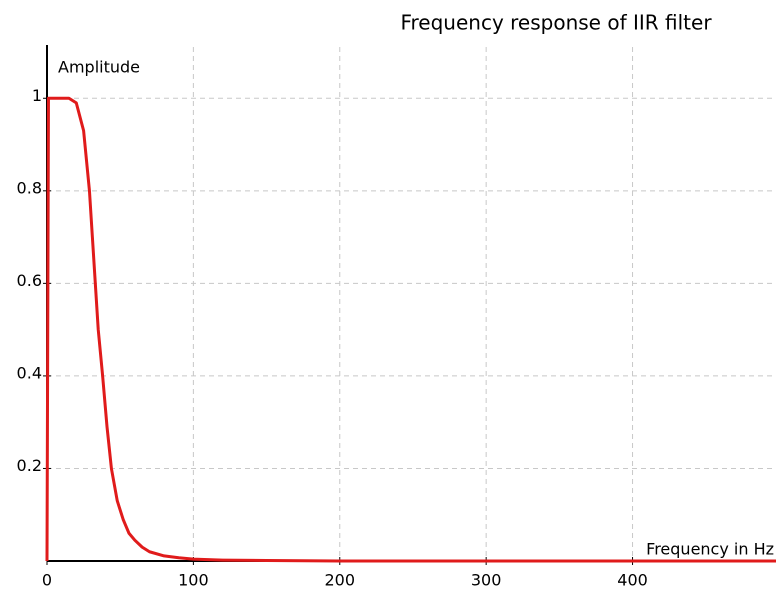 This screenshot has width=776, height=589. I want to click on x-axis-label: Frequency in Hz, so click(710, 549).